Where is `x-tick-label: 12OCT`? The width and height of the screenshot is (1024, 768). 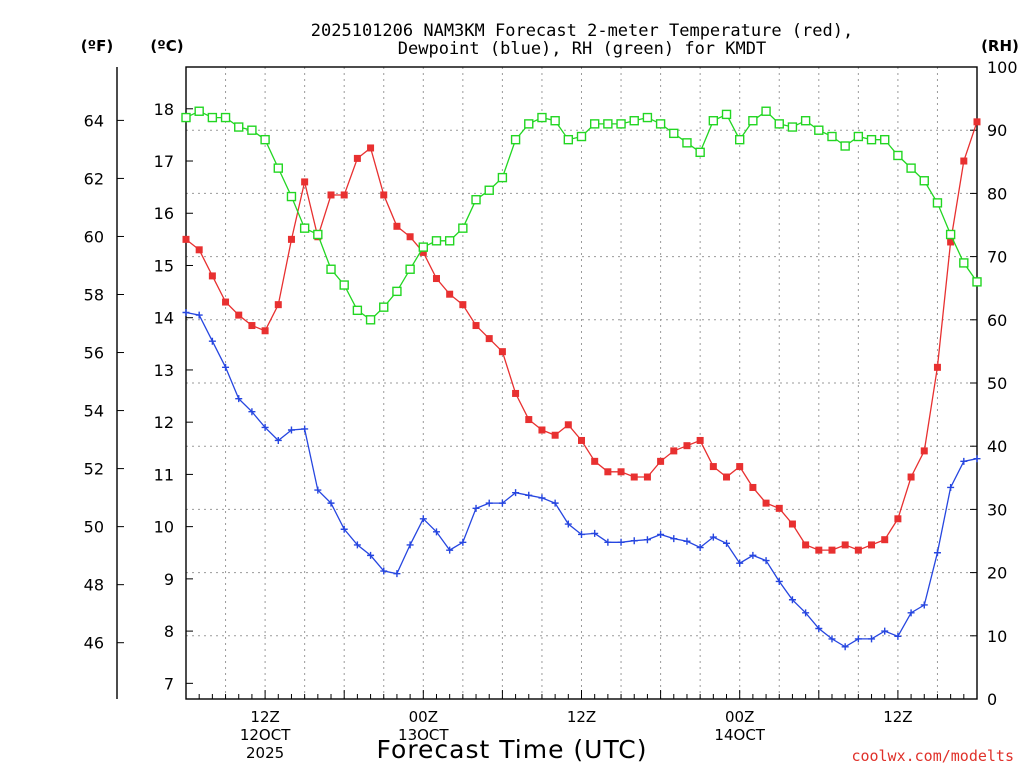 x-tick-label: 12OCT is located at coordinates (265, 735).